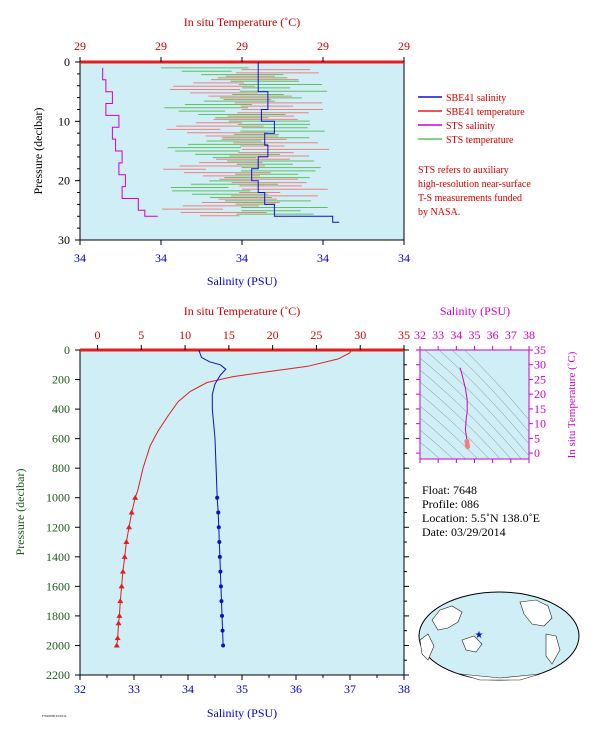 The image size is (601, 736). I want to click on world-map: ★, so click(499, 636).